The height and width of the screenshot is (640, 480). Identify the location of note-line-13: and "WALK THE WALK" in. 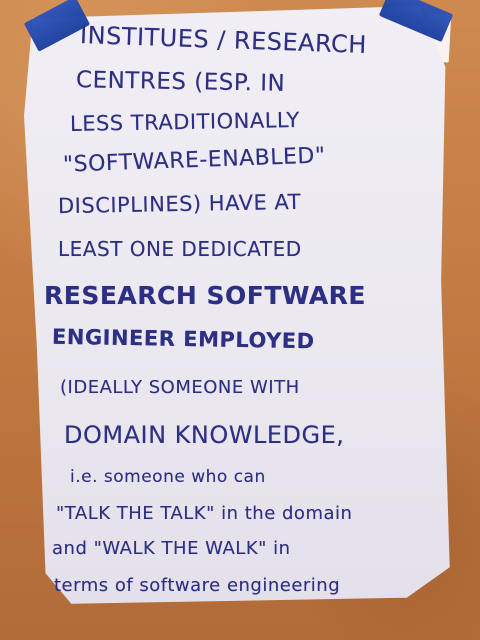
(171, 548).